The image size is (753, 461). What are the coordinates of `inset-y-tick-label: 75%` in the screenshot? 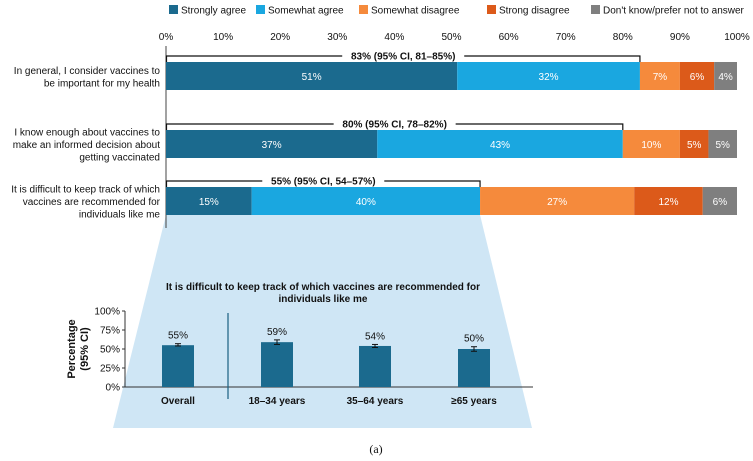 It's located at (110, 331).